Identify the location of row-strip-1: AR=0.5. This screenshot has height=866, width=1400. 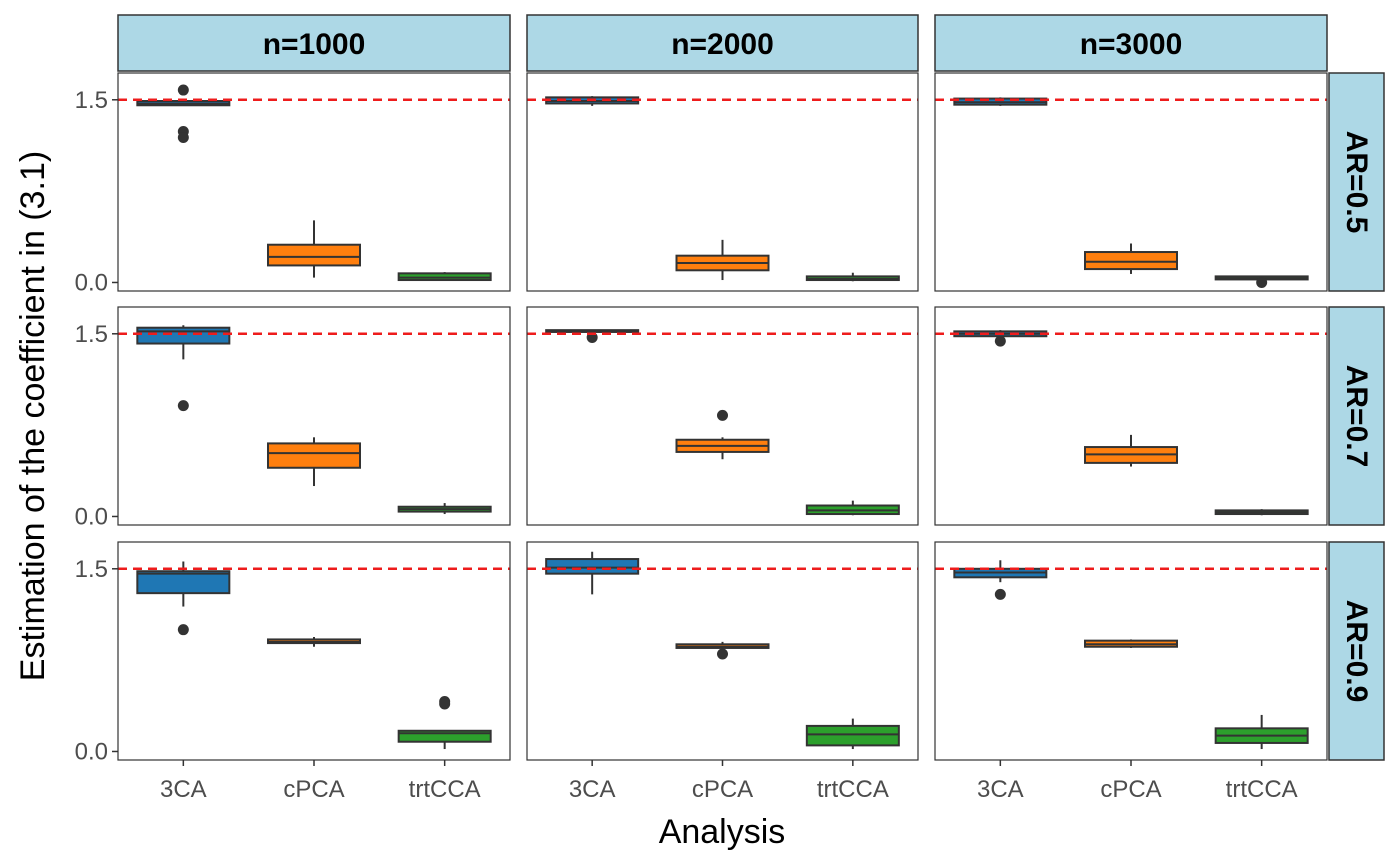
(1356, 182).